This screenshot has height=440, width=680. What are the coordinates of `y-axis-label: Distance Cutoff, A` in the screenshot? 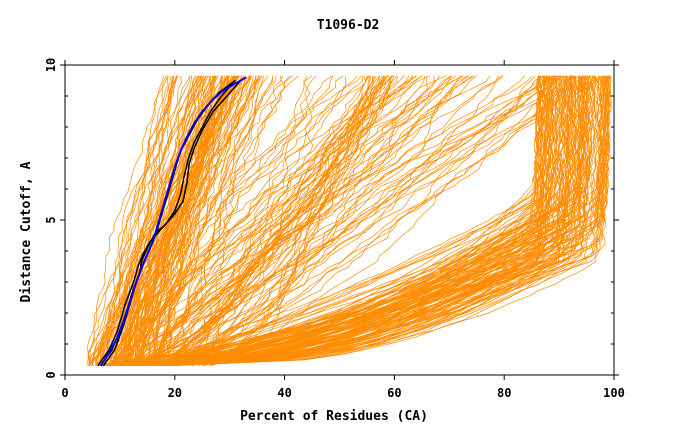 It's located at (26, 231).